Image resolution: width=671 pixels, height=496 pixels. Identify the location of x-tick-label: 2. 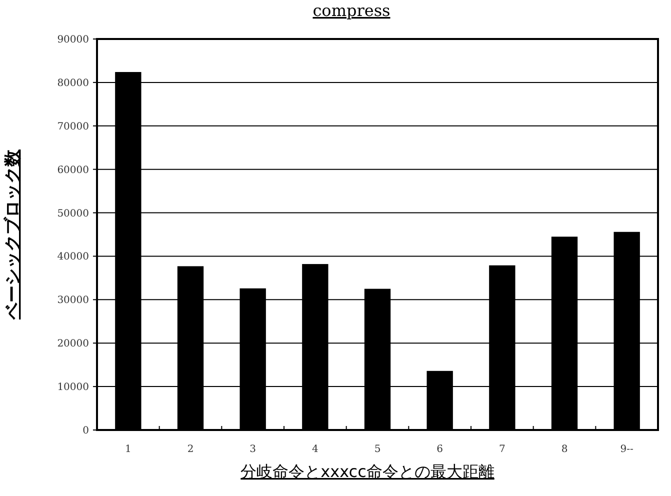
(190, 449).